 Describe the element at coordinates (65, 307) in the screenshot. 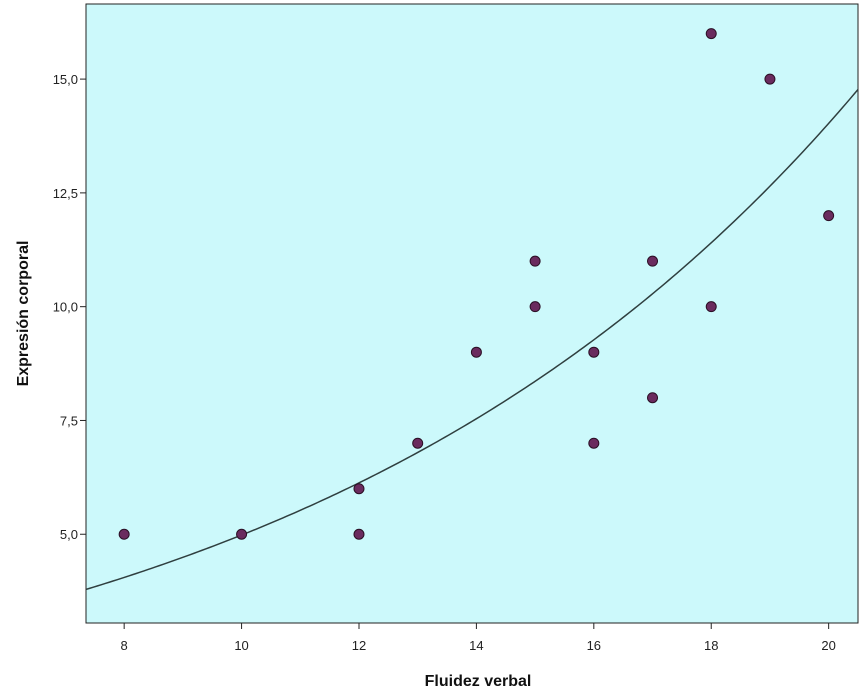

I see `y-tick-label: 10,0` at that location.